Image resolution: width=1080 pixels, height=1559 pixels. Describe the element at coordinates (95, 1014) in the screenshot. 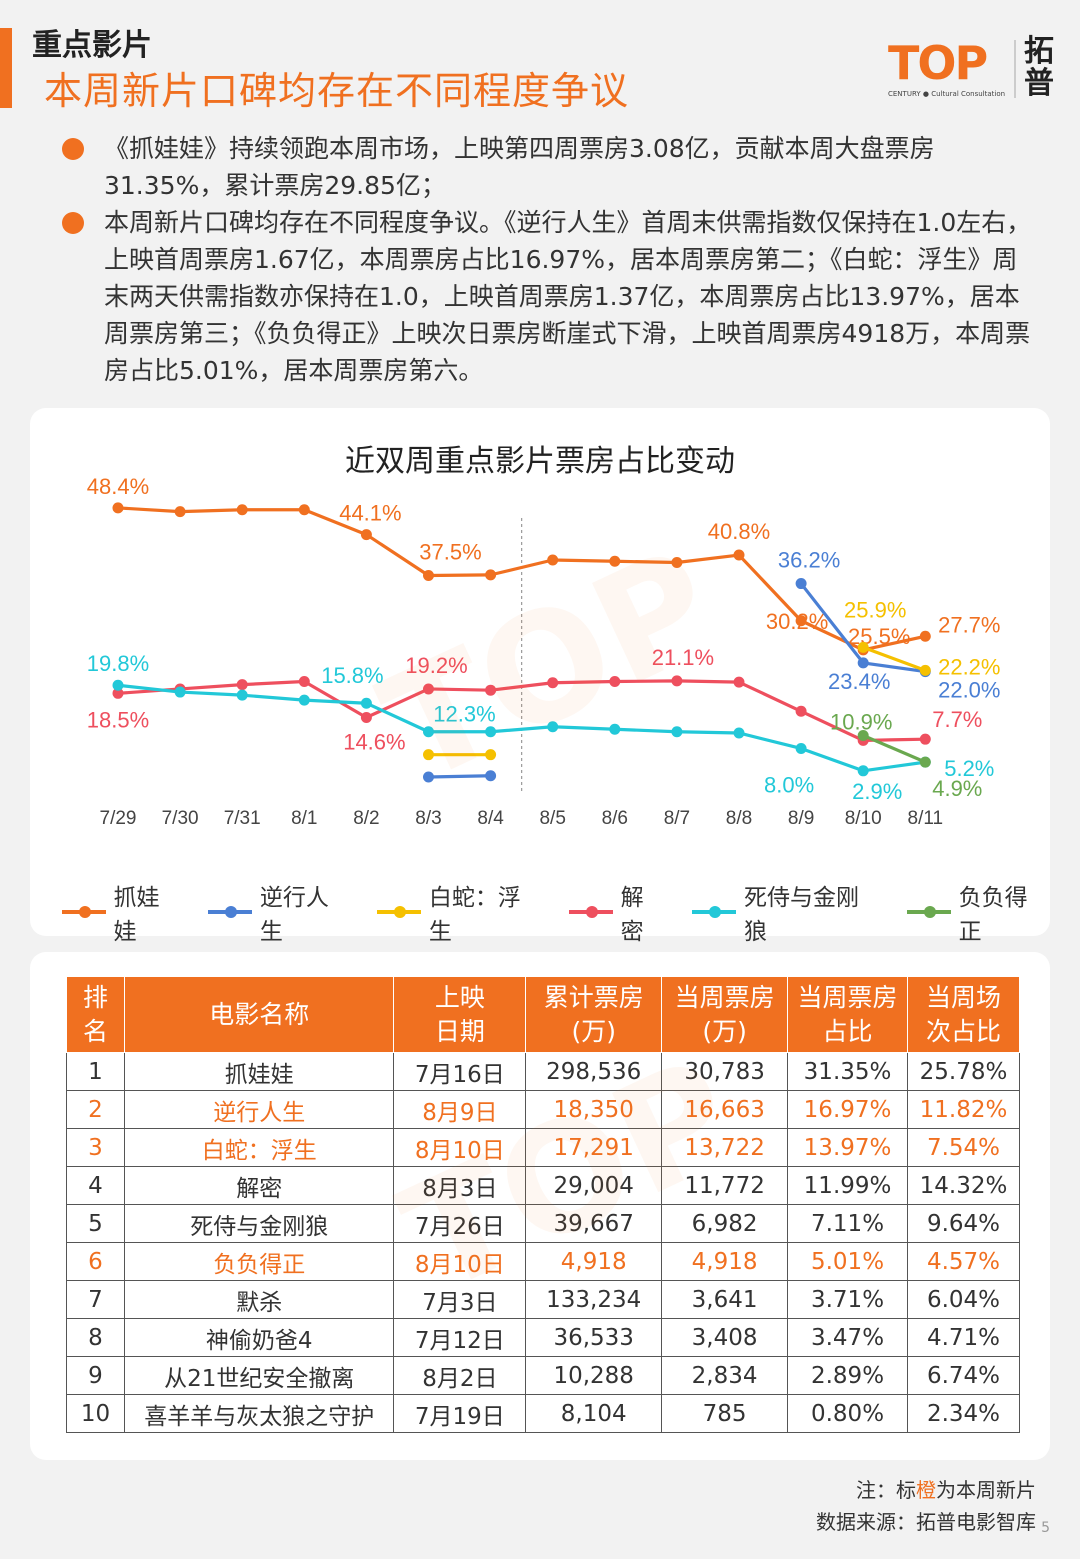

I see `column-header: 排名` at that location.